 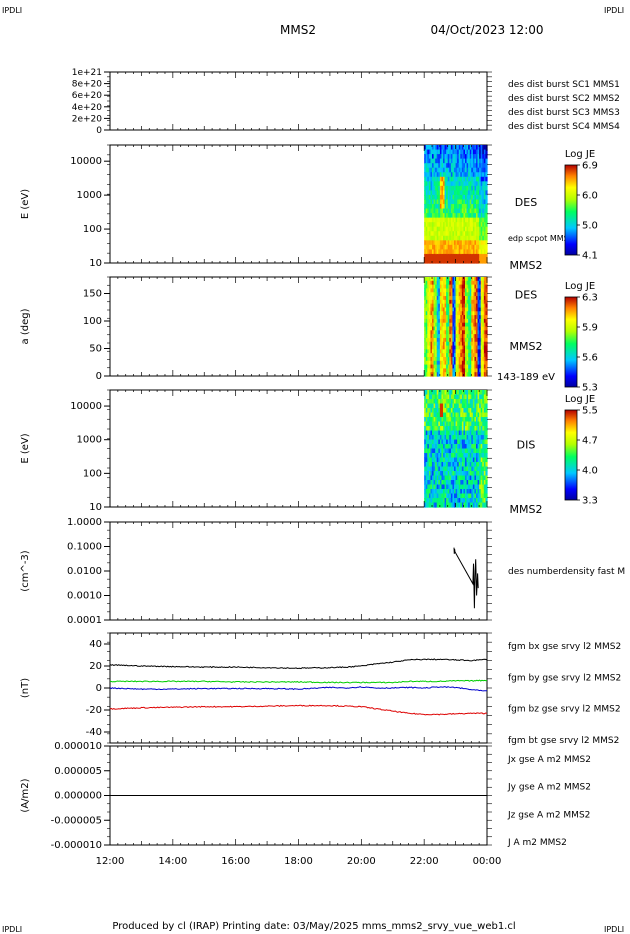 I want to click on y-tick-label: 50, so click(x=95, y=349).